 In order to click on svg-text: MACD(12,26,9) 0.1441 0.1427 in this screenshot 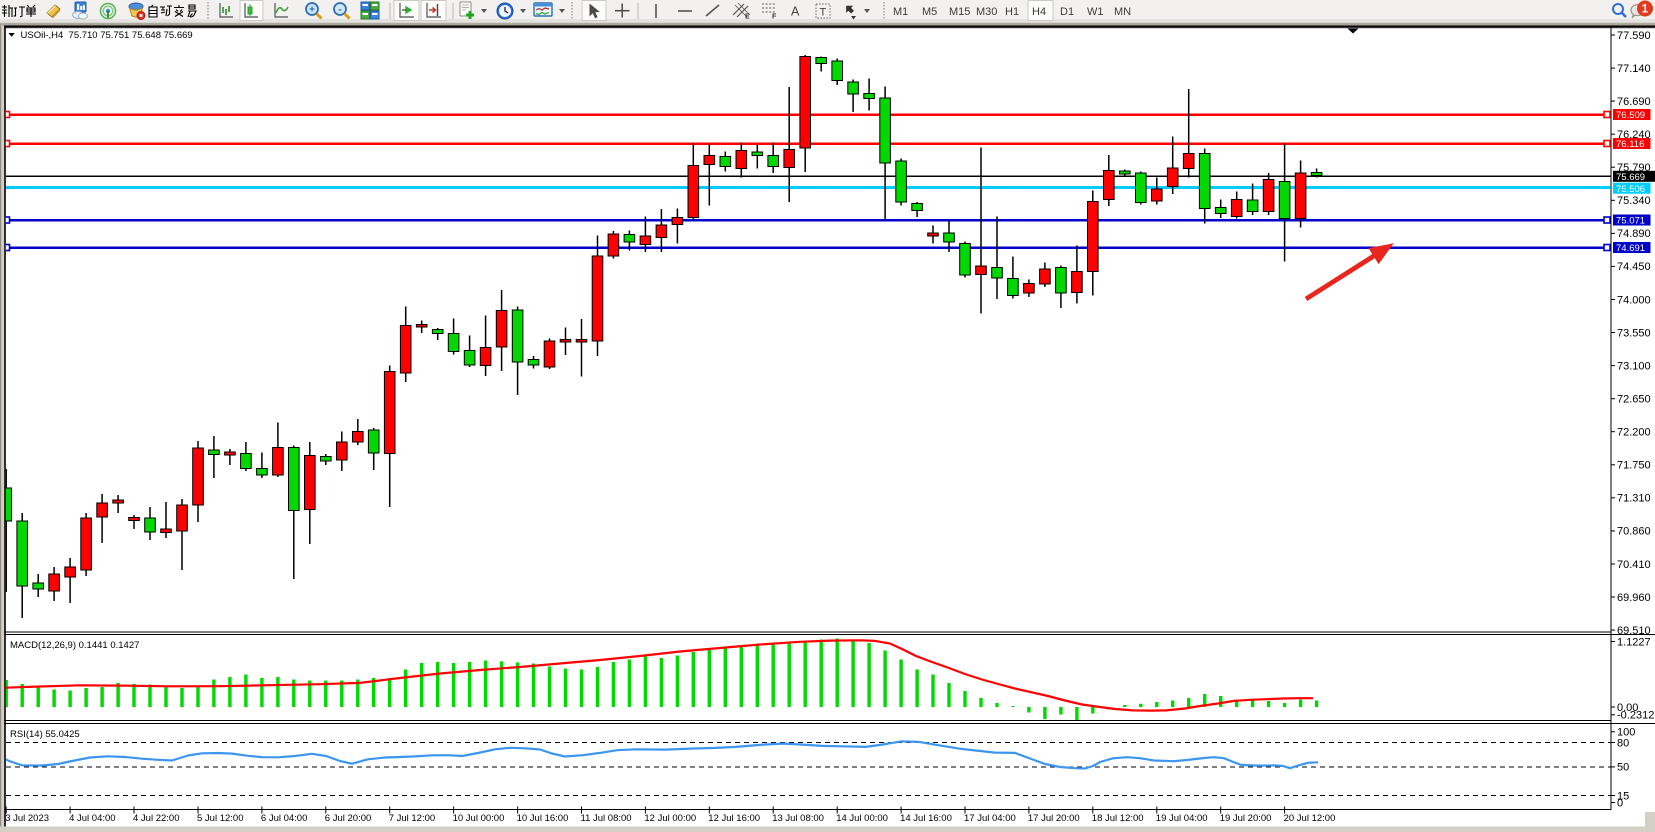, I will do `click(74, 645)`.